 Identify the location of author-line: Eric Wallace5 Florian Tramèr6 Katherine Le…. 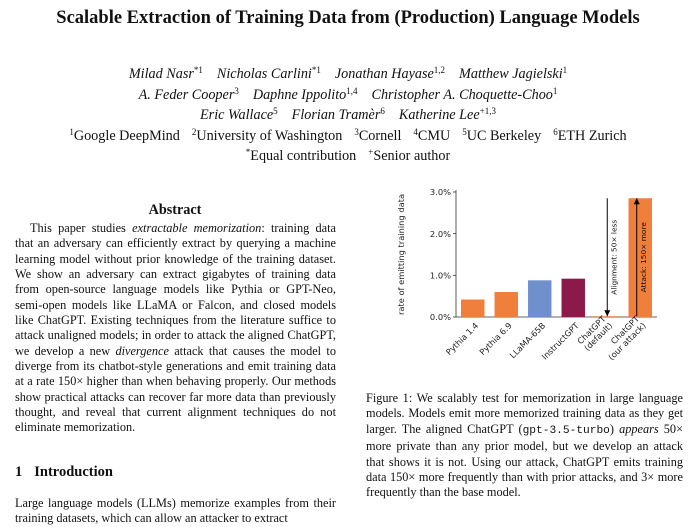
(348, 115).